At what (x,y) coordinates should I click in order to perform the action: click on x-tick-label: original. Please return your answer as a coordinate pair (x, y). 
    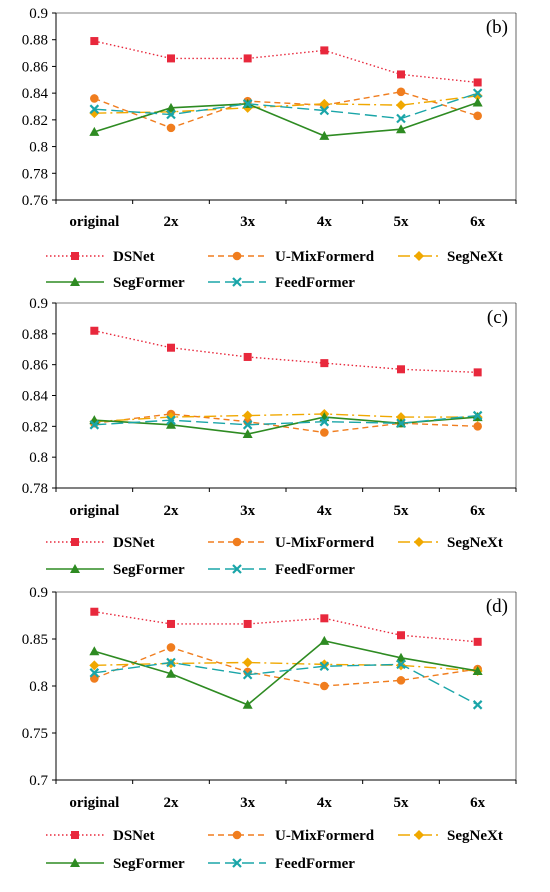
    Looking at the image, I should click on (94, 511).